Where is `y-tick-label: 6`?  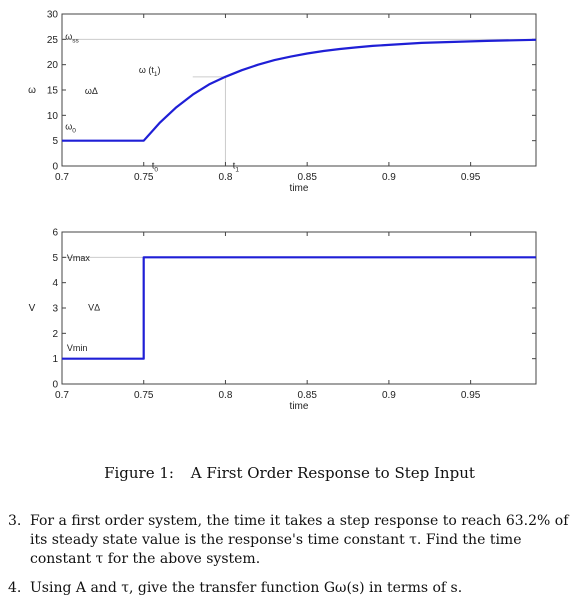
y-tick-label: 6 is located at coordinates (55, 233).